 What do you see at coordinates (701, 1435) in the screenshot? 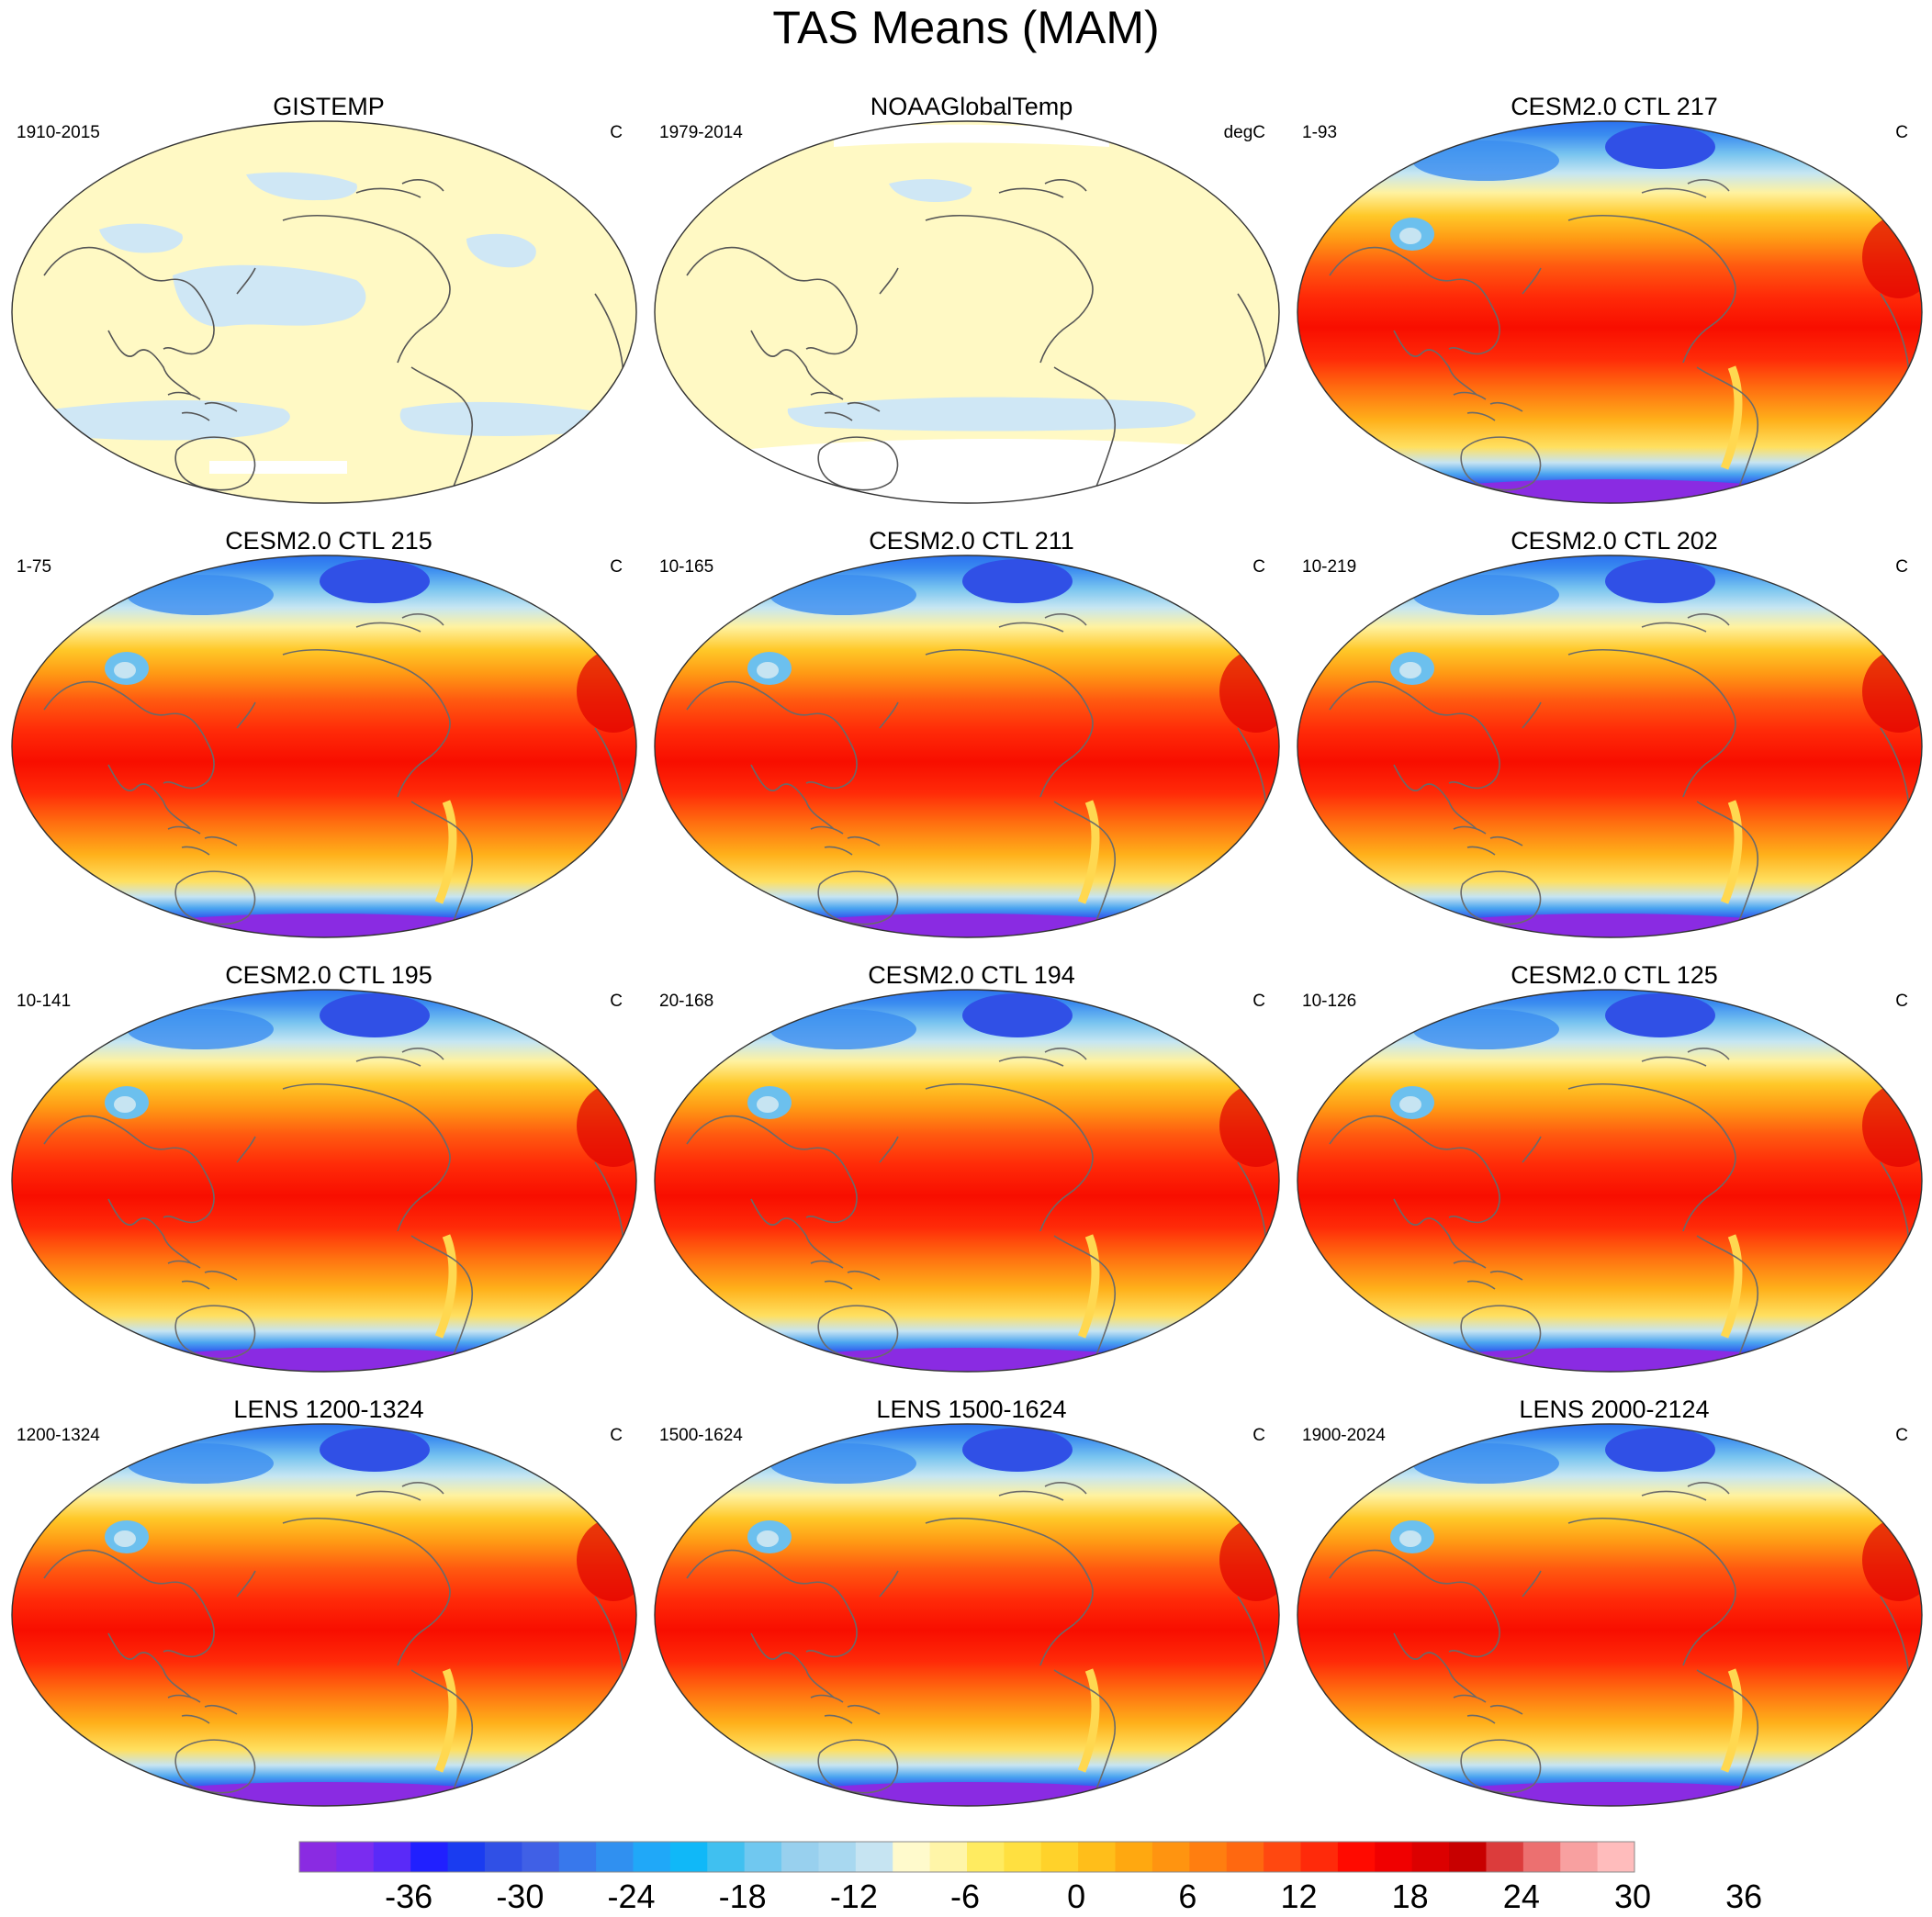
I see `panel-year-range: 1500-1624` at bounding box center [701, 1435].